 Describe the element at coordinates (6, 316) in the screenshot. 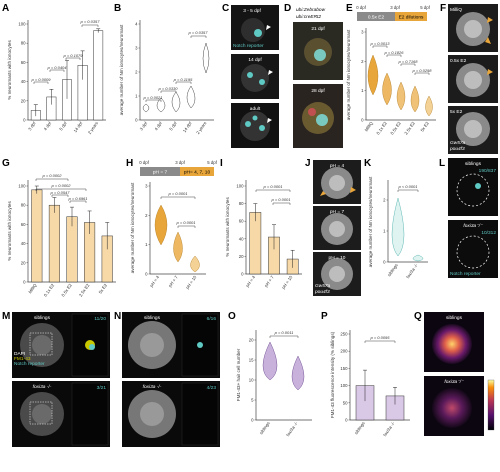

I see `panel-label-m: M` at that location.